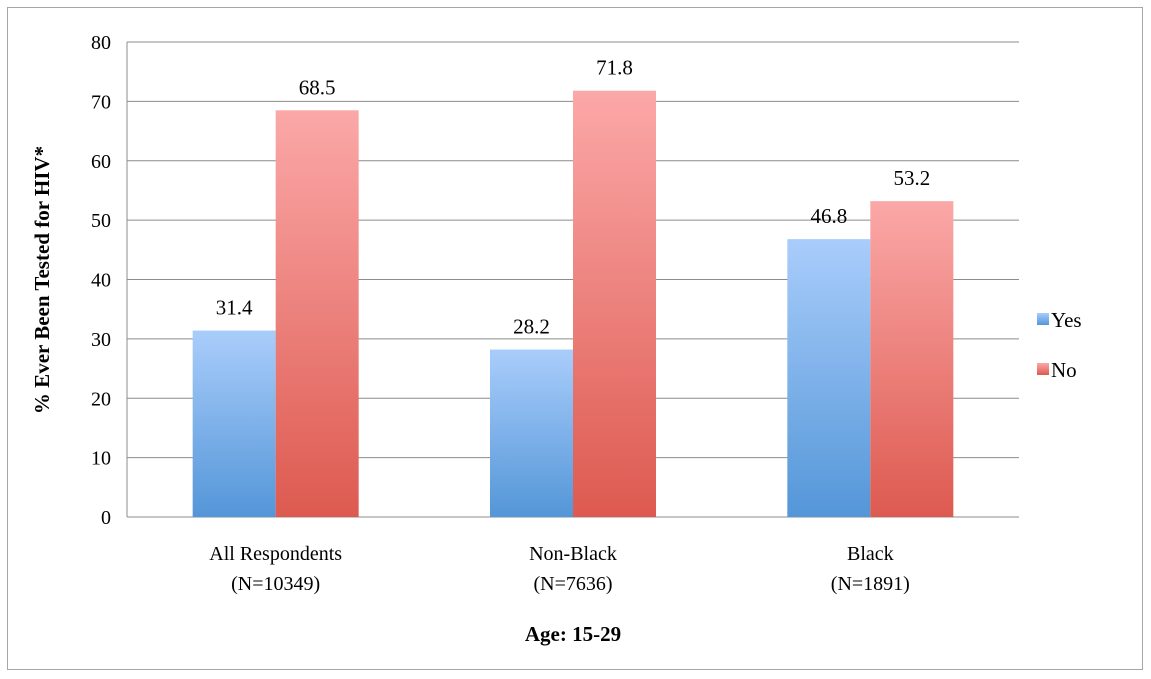 The image size is (1151, 679). What do you see at coordinates (101, 102) in the screenshot?
I see `y-tick-label: 70` at bounding box center [101, 102].